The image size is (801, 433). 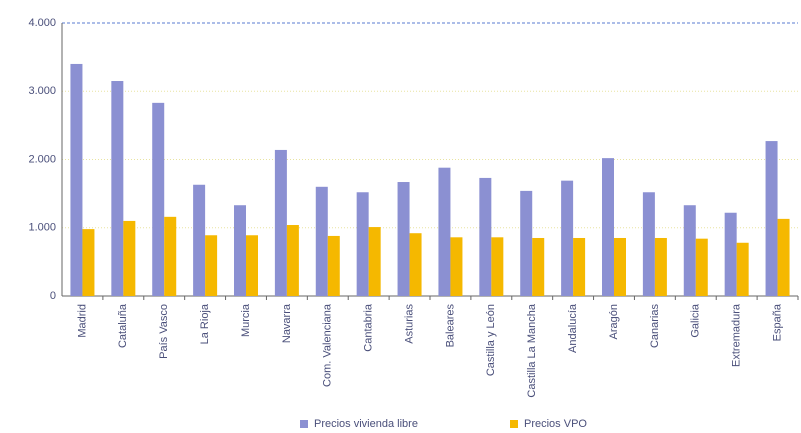 What do you see at coordinates (246, 320) in the screenshot?
I see `x-tick-label: Murcia` at bounding box center [246, 320].